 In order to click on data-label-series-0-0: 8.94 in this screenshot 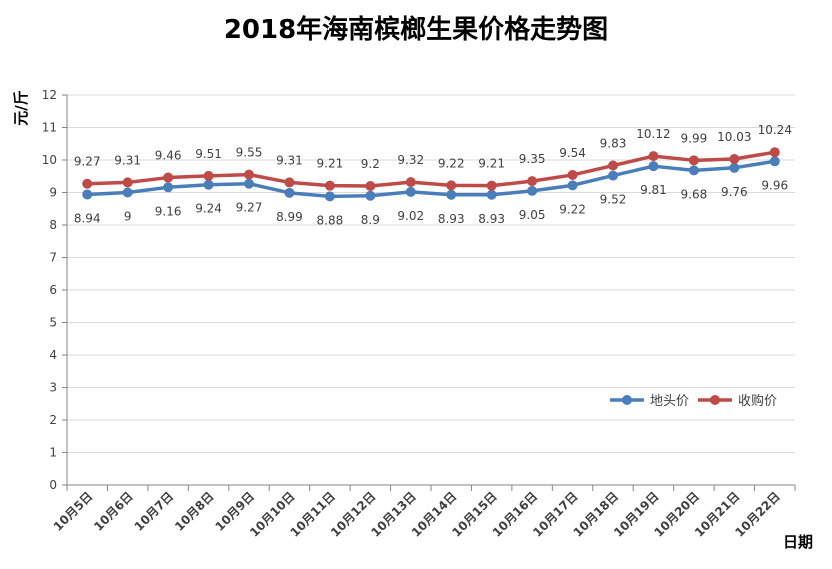, I will do `click(87, 218)`.